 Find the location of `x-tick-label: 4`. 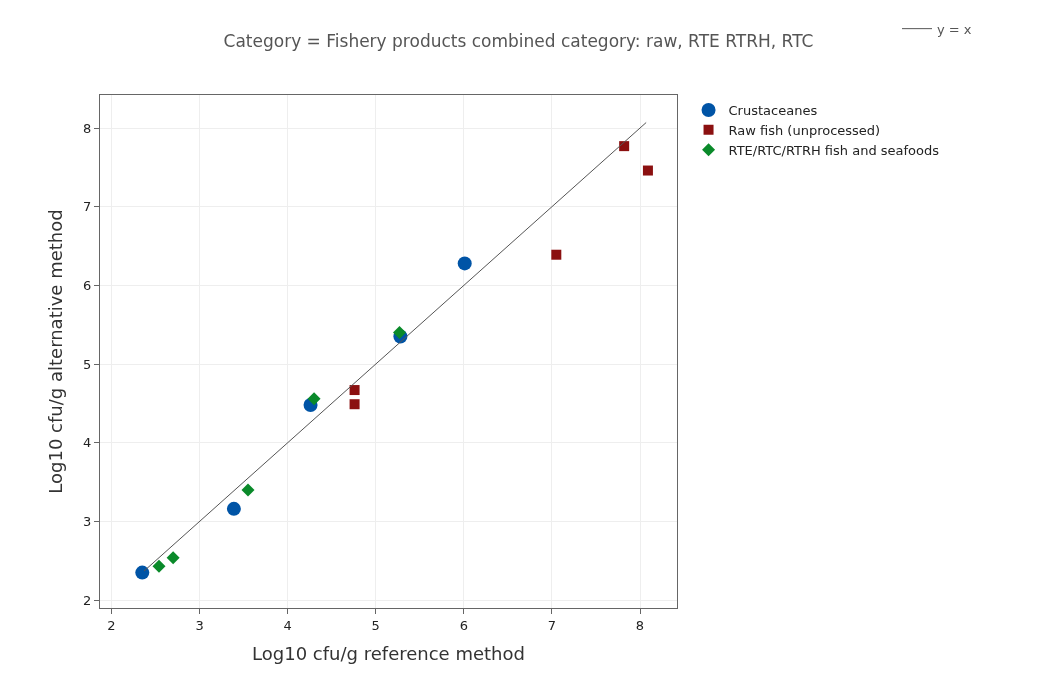

x-tick-label: 4 is located at coordinates (287, 625).